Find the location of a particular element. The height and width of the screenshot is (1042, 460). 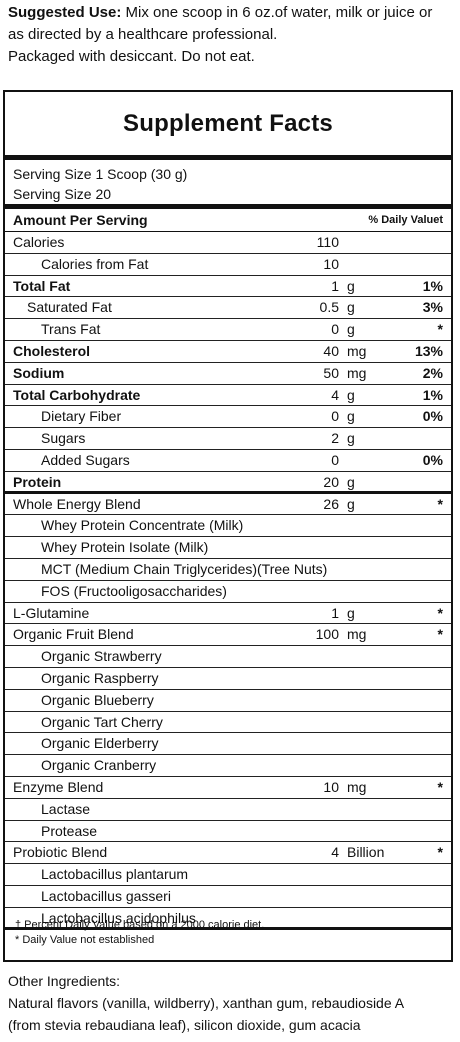

nutrient-row: Lactobacillus gasseri is located at coordinates (228, 897).